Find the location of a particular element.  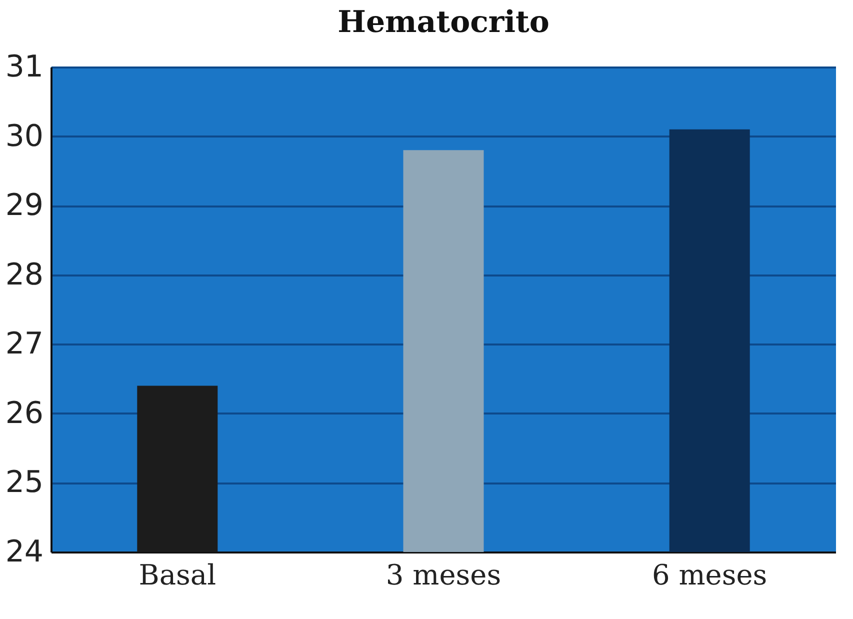

y-tick-label: 28 is located at coordinates (24, 274).